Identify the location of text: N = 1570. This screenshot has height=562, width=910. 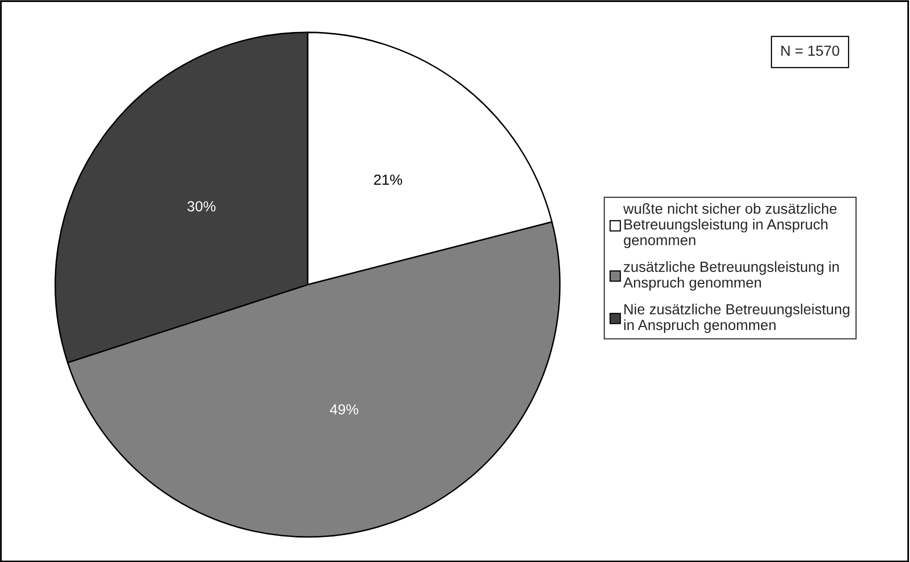
(810, 51).